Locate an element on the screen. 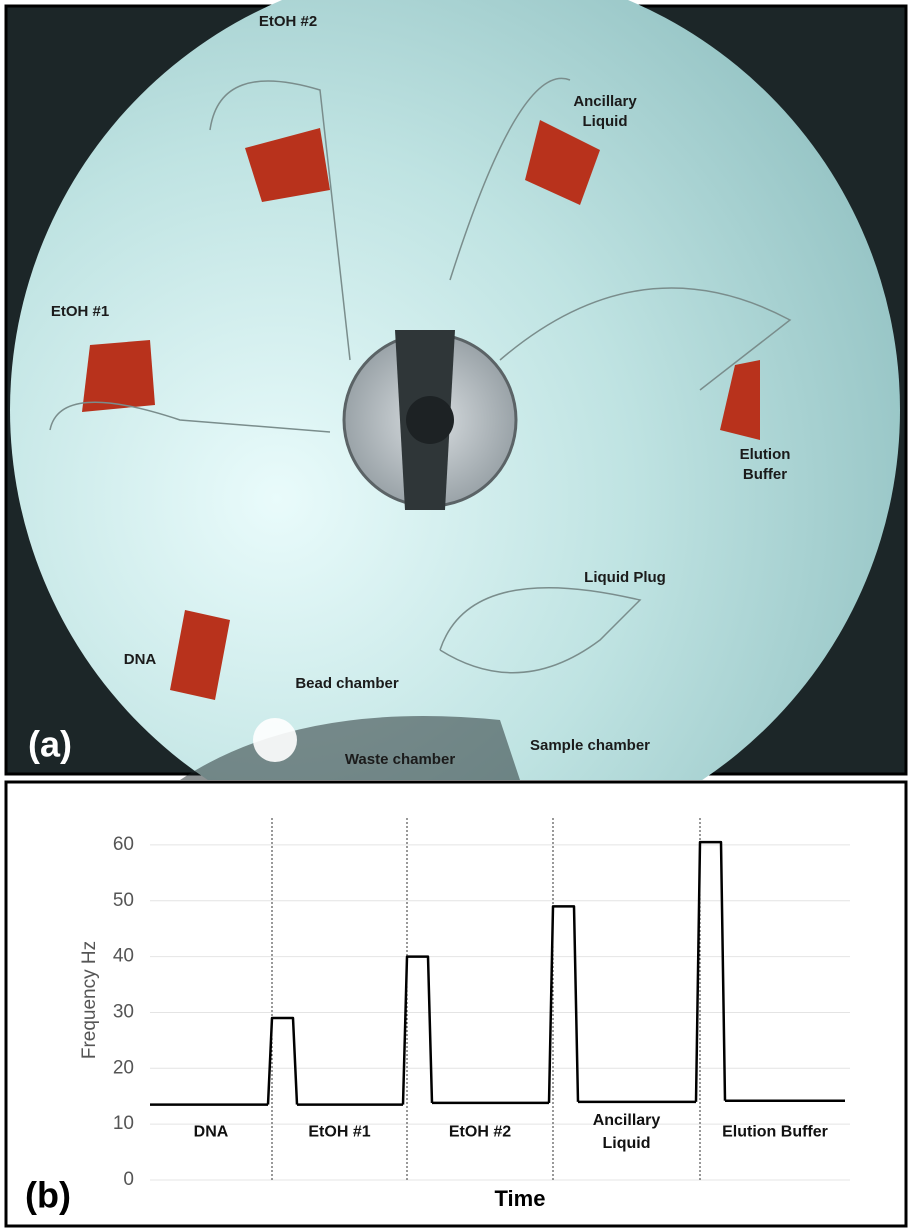  y-axis-label: Frequency Hz is located at coordinates (89, 1000).